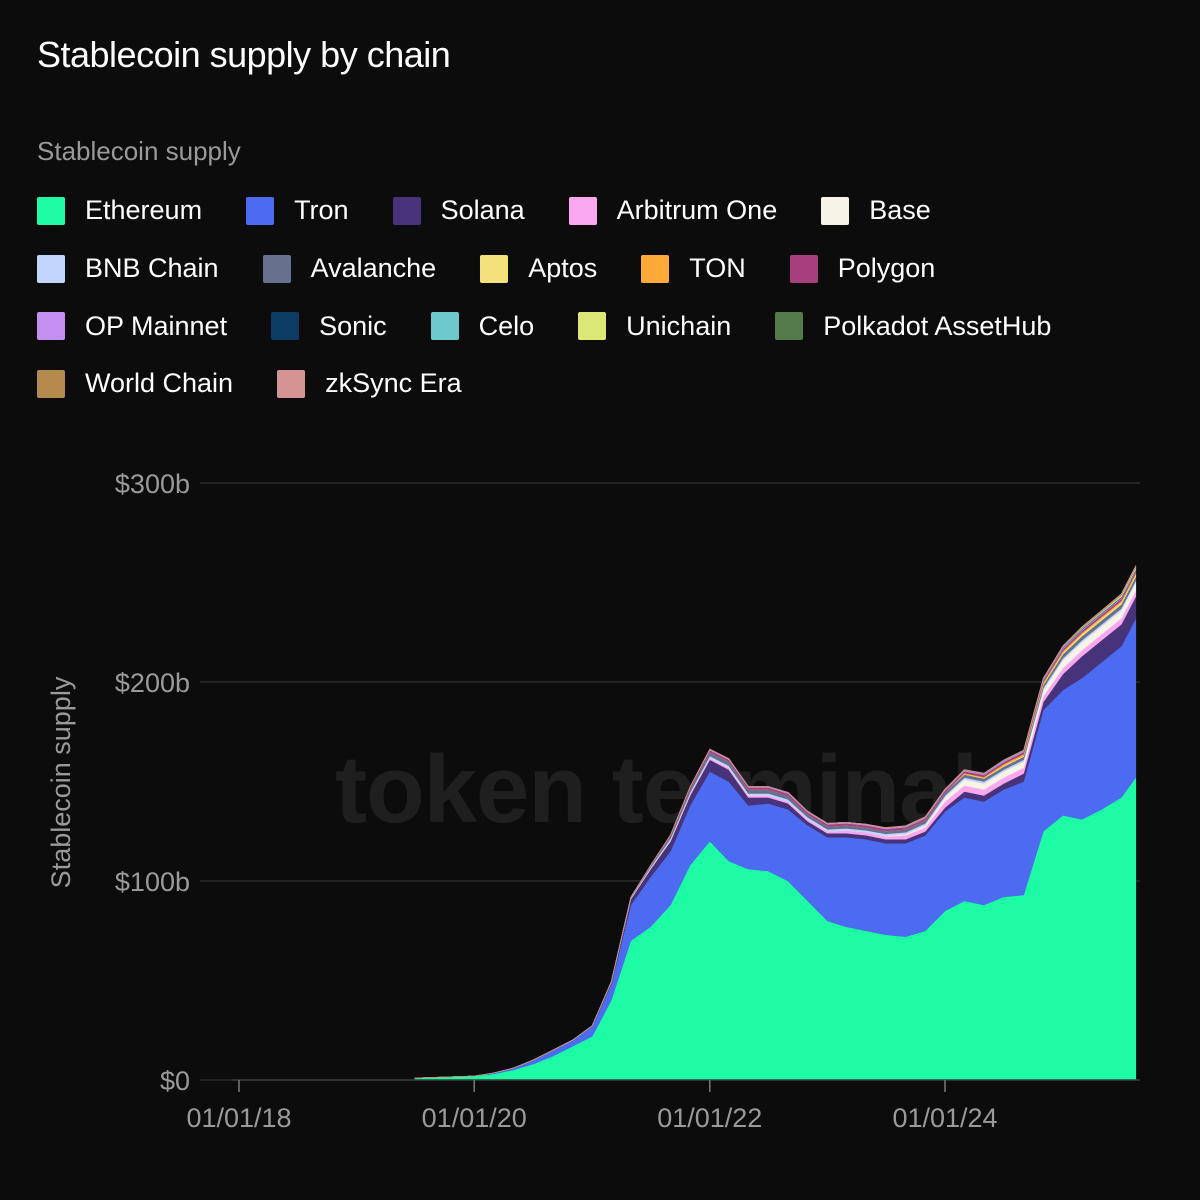 The height and width of the screenshot is (1200, 1200). Describe the element at coordinates (156, 325) in the screenshot. I see `legend-label: OP Mainnet` at that location.